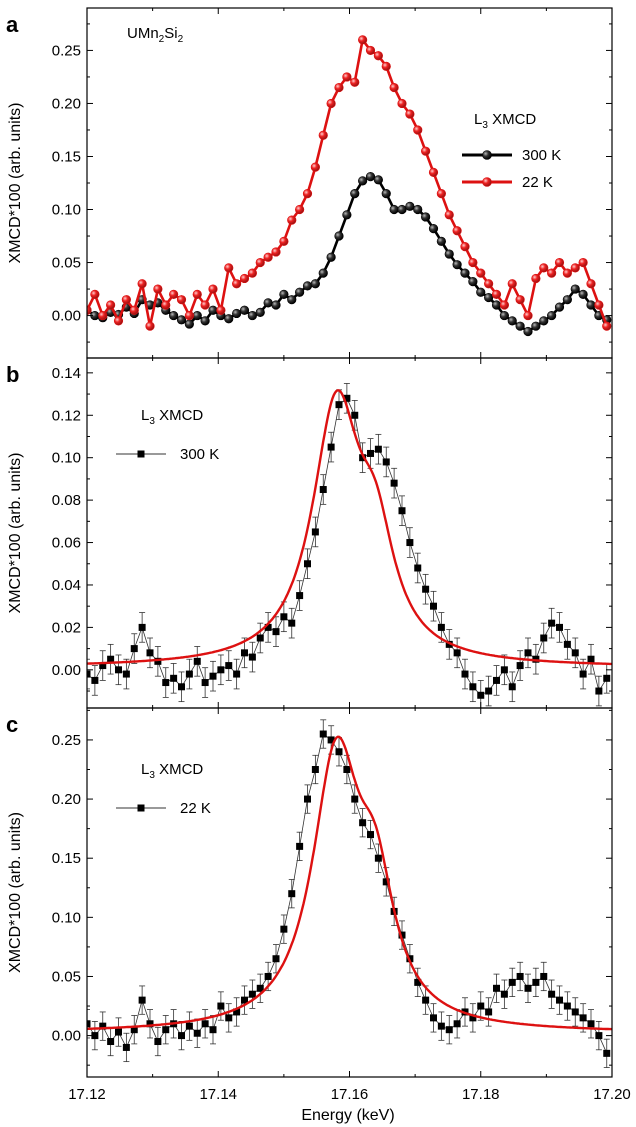  What do you see at coordinates (66, 799) in the screenshot?
I see `y-tick-label: 0.20` at bounding box center [66, 799].